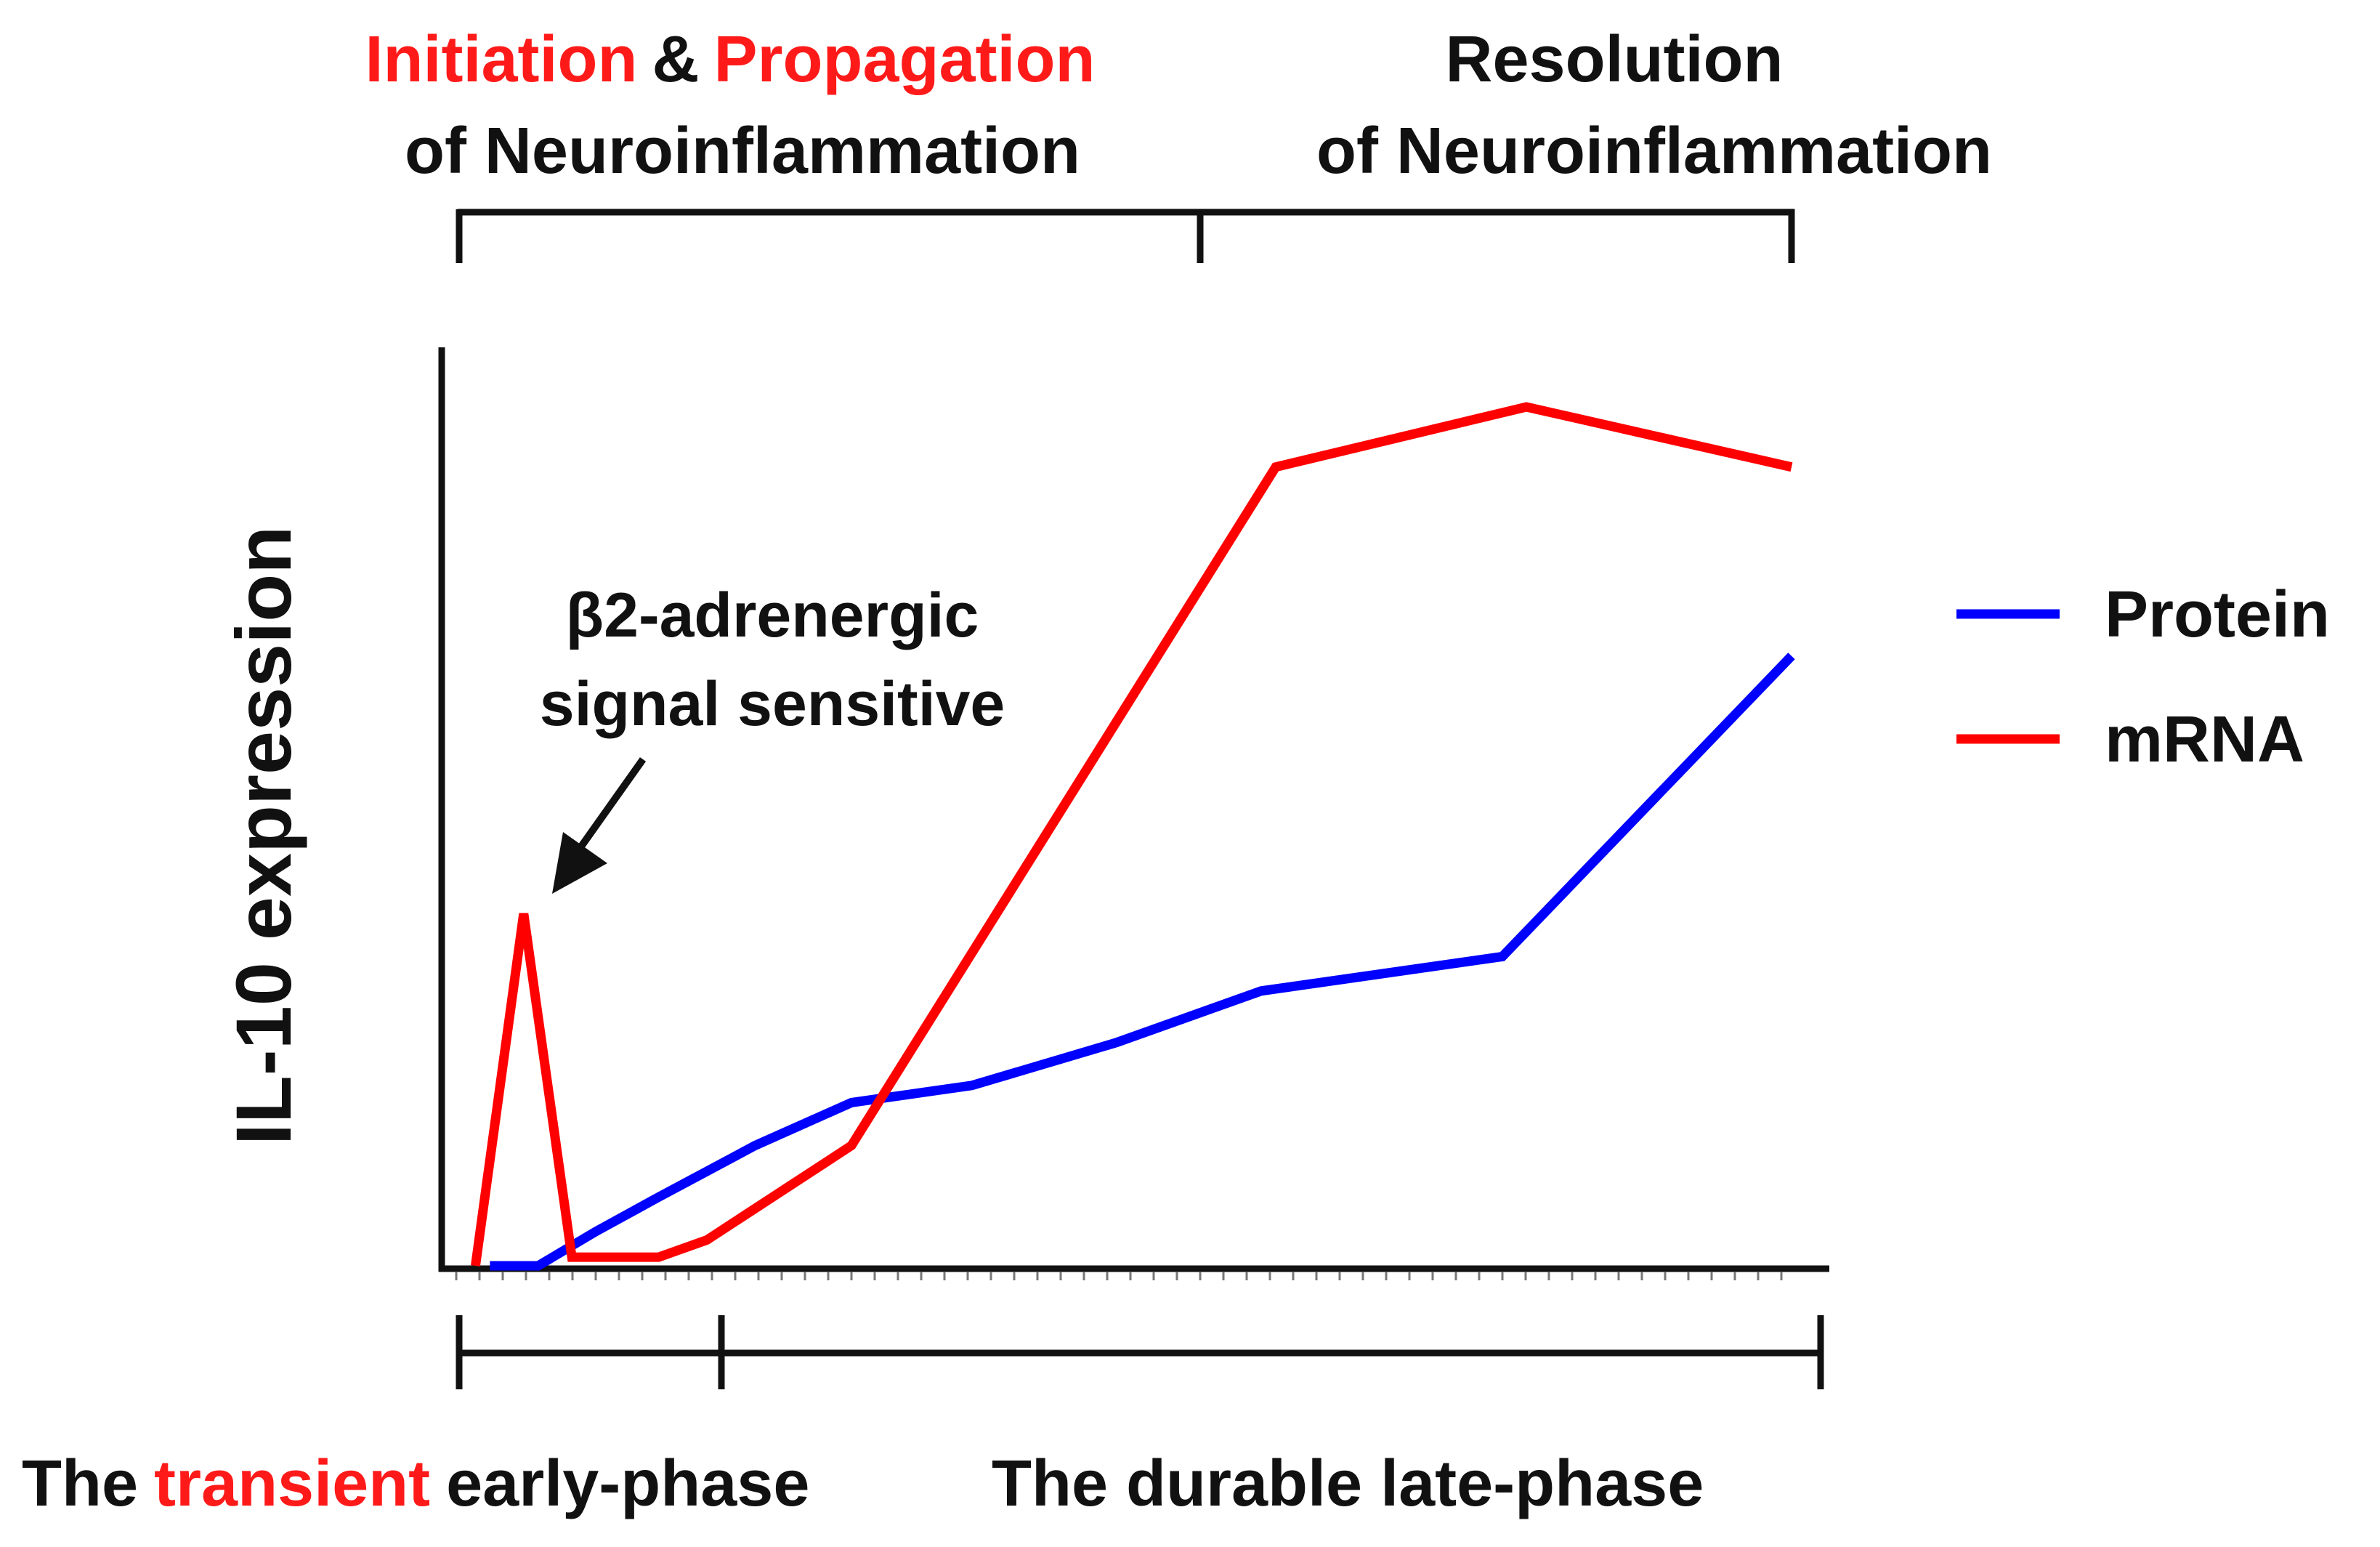  Describe the element at coordinates (1140, 1352) in the screenshot. I see `bottom-bracket` at that location.